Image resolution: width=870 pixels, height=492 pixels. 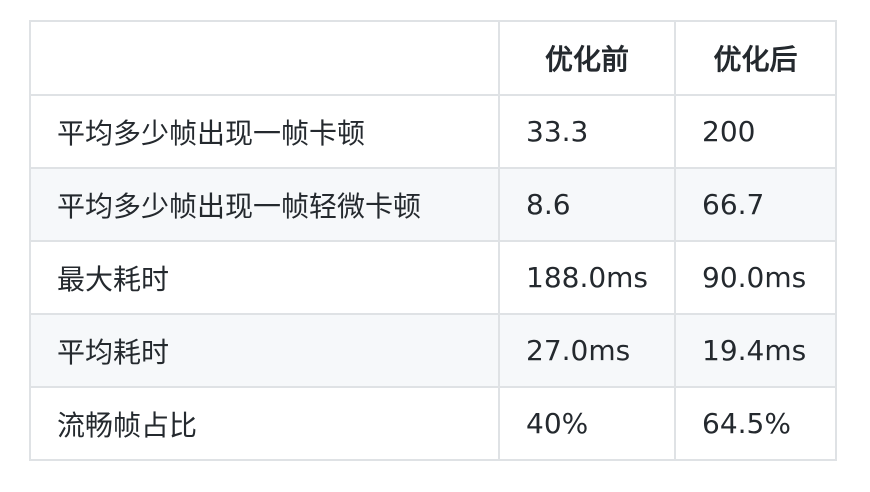 What do you see at coordinates (587, 350) in the screenshot?
I see `before-cell: 27.0ms` at bounding box center [587, 350].